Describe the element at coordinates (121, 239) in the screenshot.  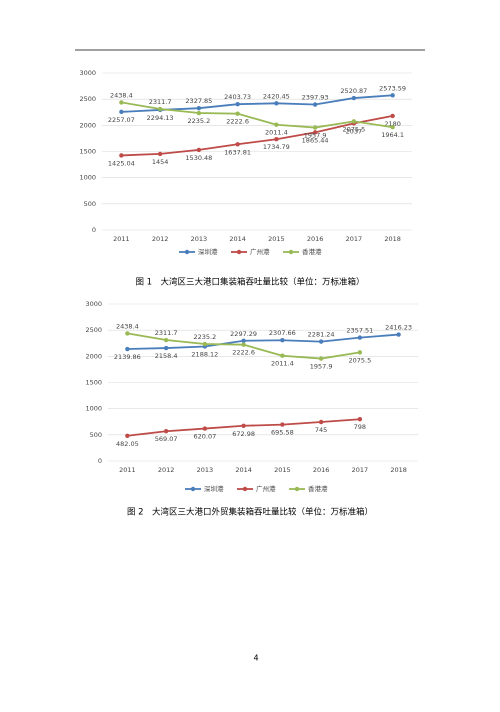
I see `x-tick-label: 2011` at that location.